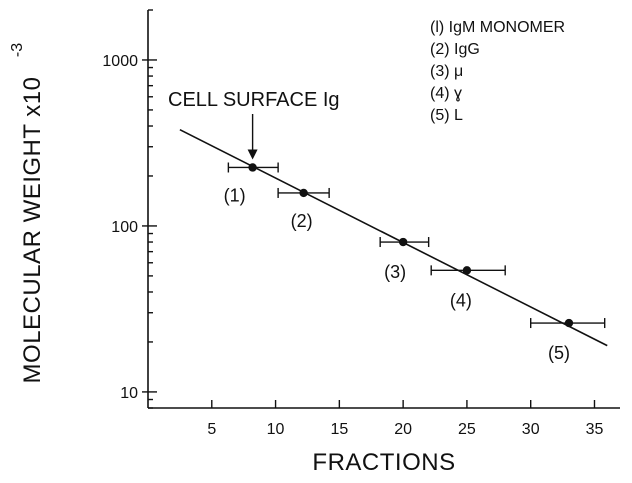 The width and height of the screenshot is (632, 483). Describe the element at coordinates (339, 429) in the screenshot. I see `x-tick-label: 15` at that location.